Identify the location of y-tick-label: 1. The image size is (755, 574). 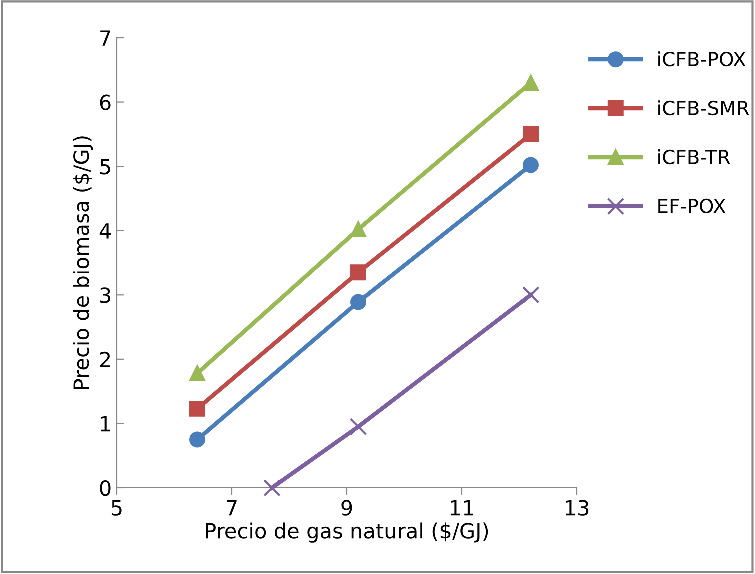
(105, 424).